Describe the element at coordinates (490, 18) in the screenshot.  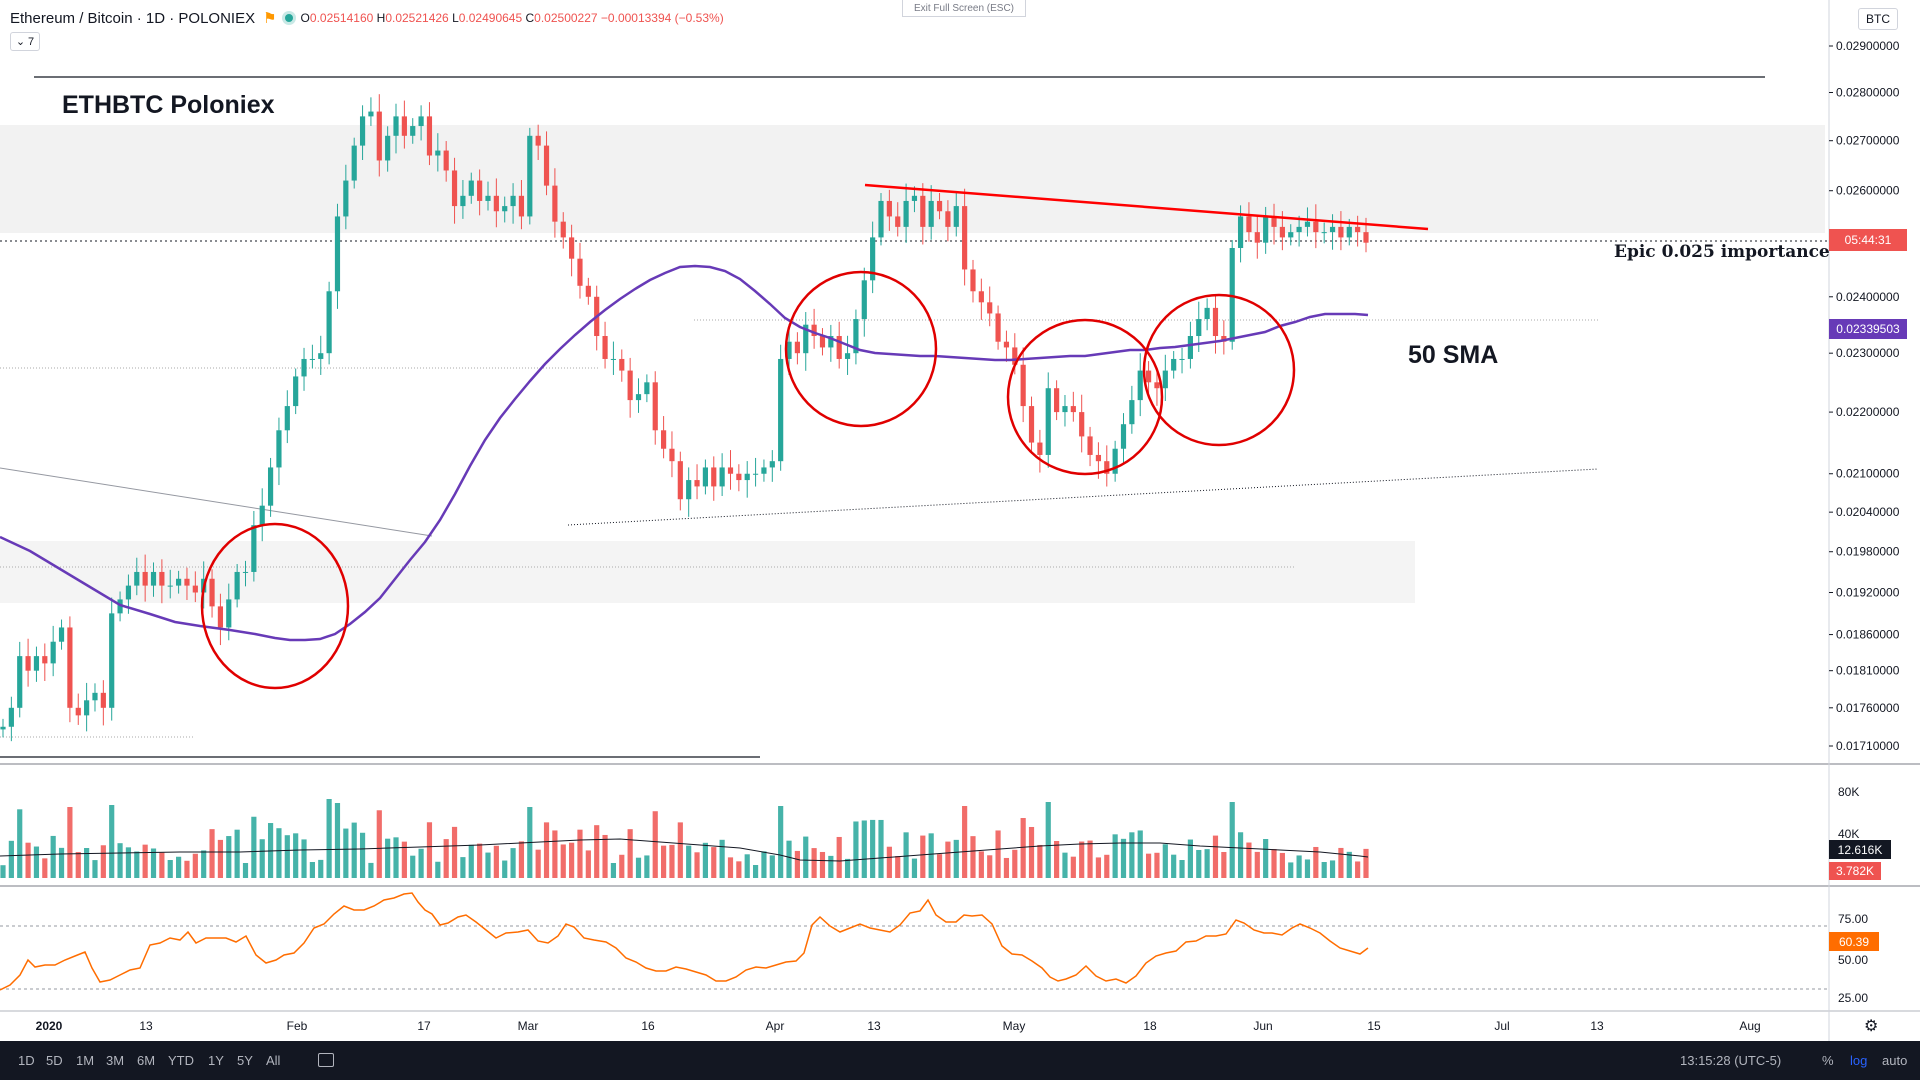
I see `low-value: 0.02490645` at that location.